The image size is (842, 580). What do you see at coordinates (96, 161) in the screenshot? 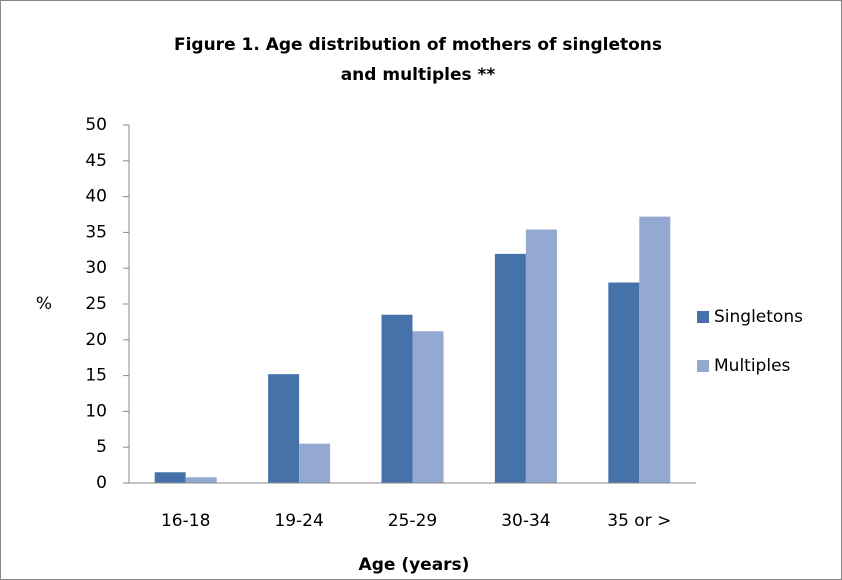
I see `y-tick-label: 45` at bounding box center [96, 161].